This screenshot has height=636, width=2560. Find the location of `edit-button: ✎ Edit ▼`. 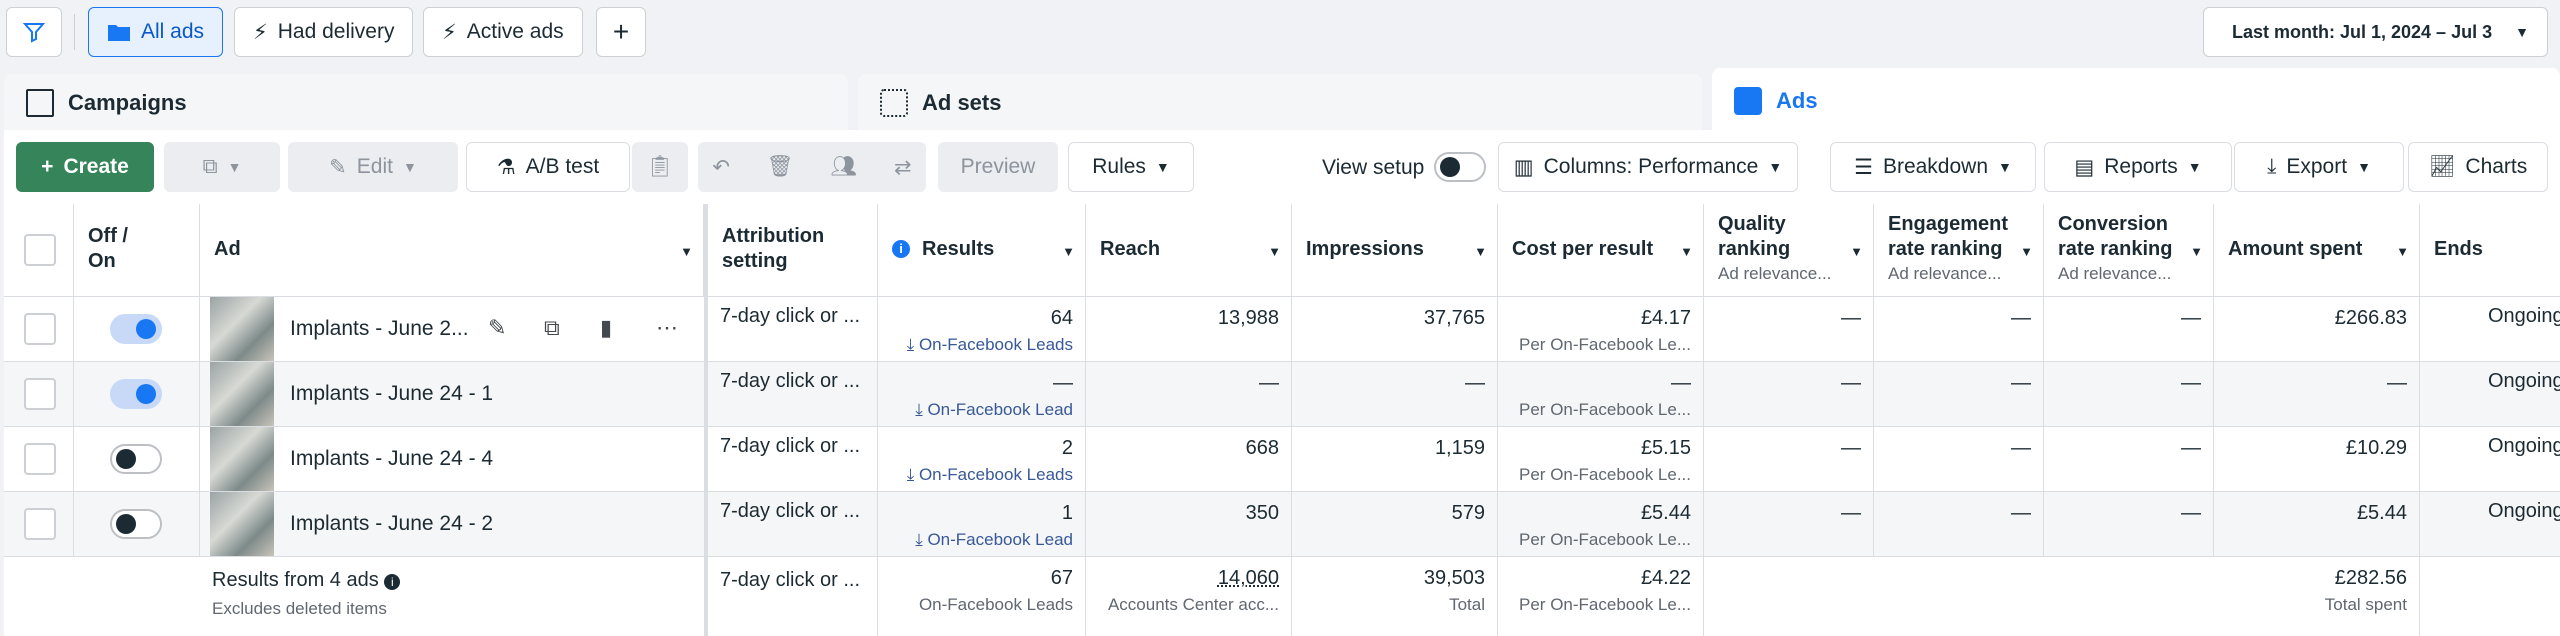

edit-button: ✎ Edit ▼ is located at coordinates (373, 167).